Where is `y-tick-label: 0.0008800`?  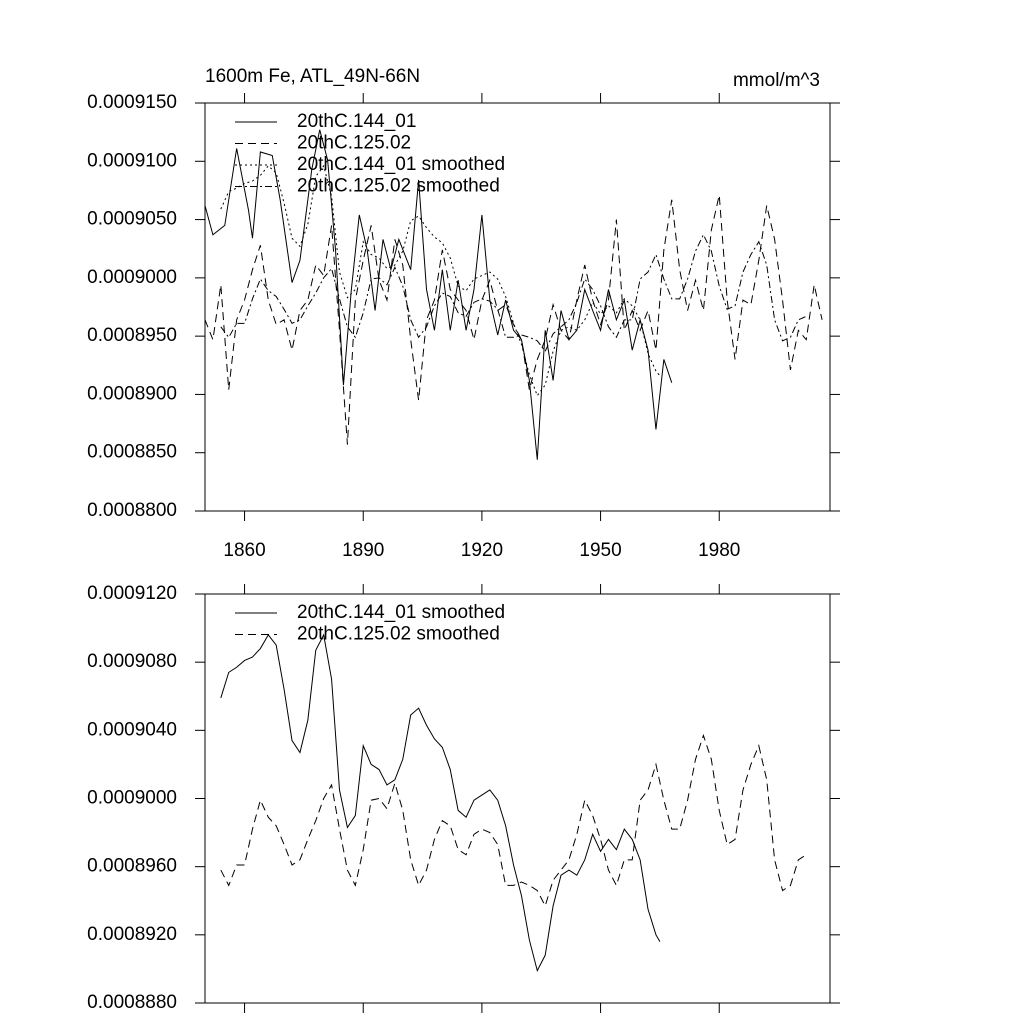 y-tick-label: 0.0008800 is located at coordinates (132, 510).